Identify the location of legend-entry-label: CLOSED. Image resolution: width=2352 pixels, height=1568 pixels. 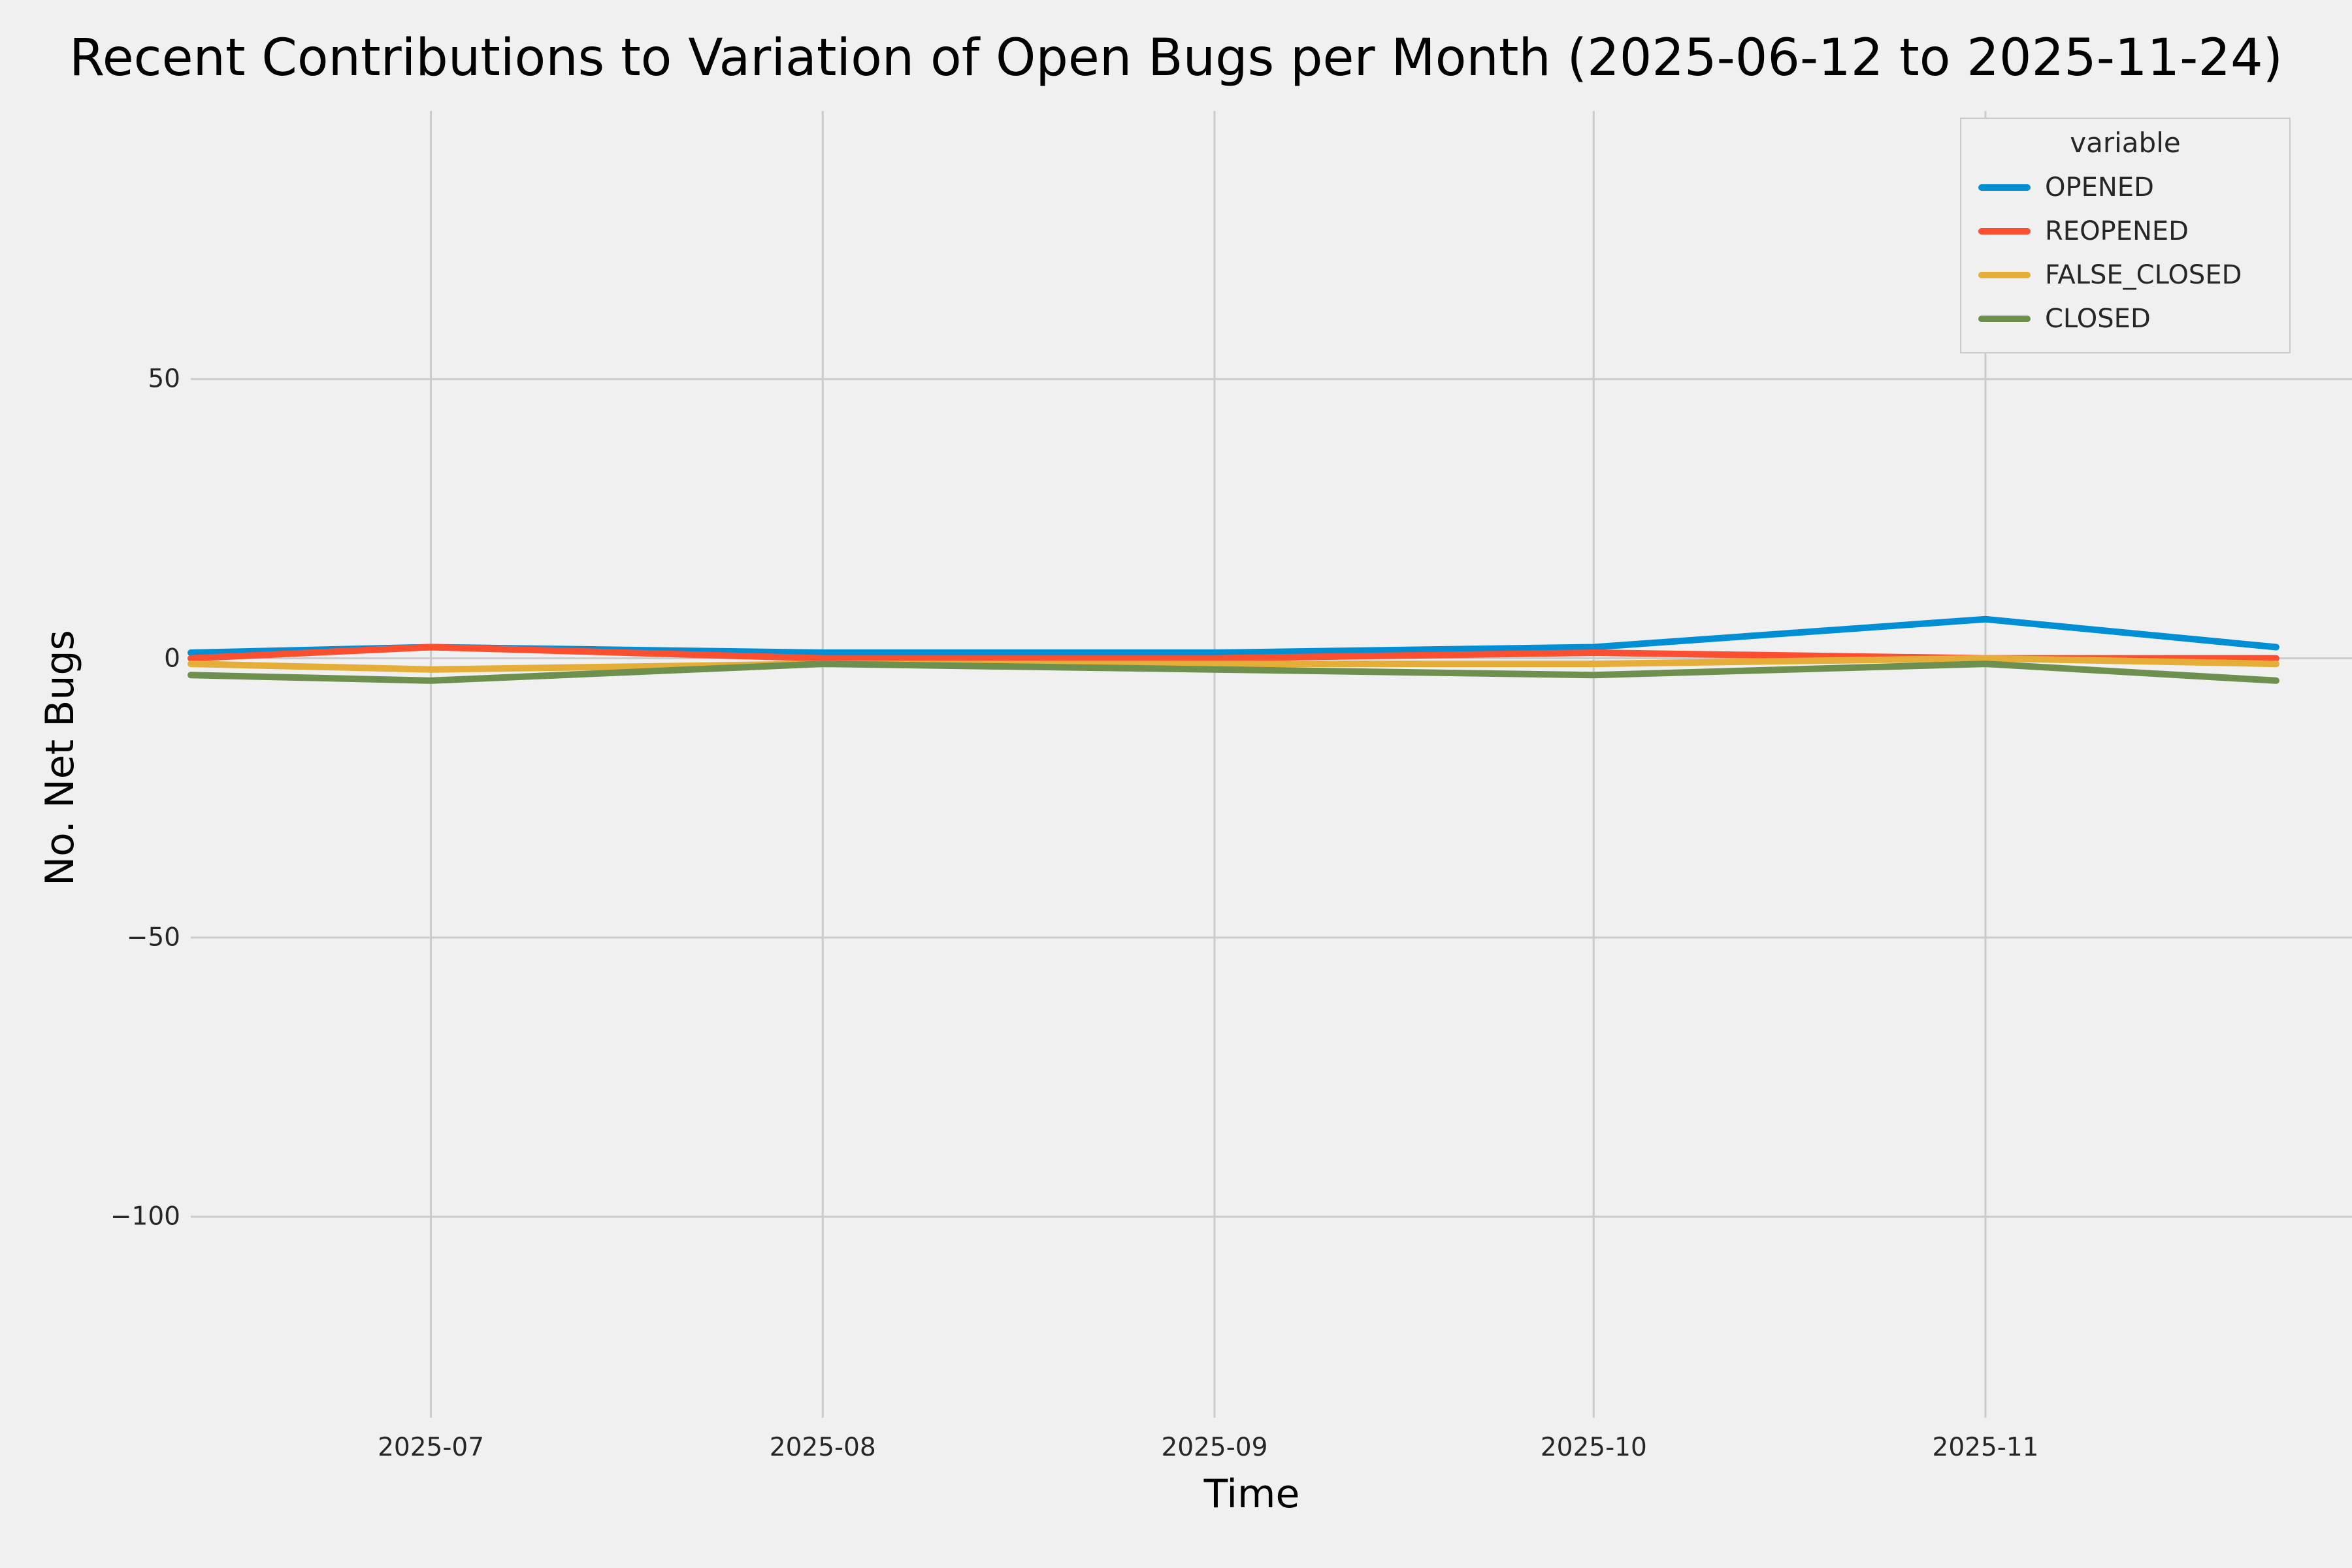
(2098, 318).